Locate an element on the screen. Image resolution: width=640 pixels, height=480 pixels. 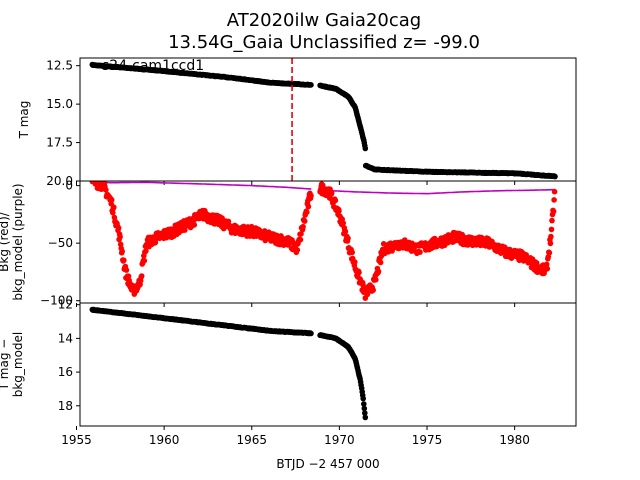
y-axis-label-bkg: Bkg (red)/ is located at coordinates (5, 241).